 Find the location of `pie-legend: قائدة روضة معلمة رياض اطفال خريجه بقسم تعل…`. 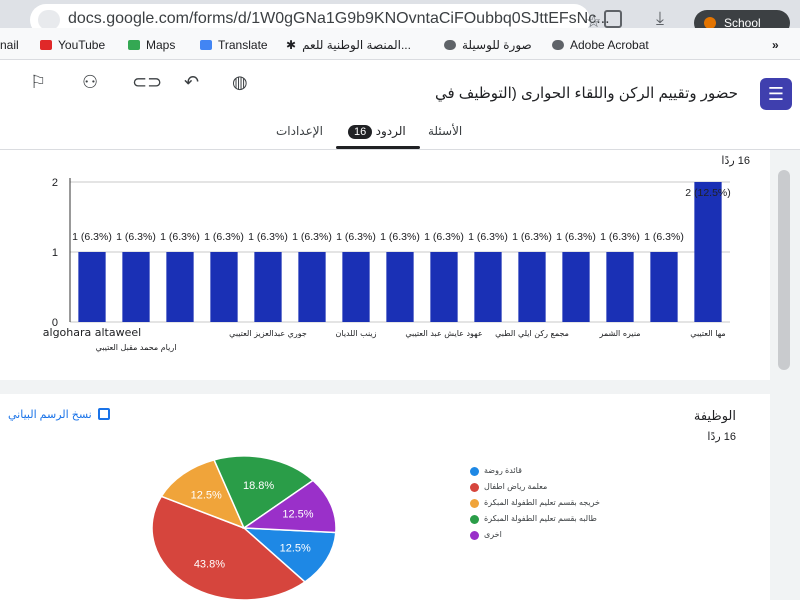

pie-legend: قائدة روضة معلمة رياض اطفال خريجه بقسم تعل… is located at coordinates (550, 506).